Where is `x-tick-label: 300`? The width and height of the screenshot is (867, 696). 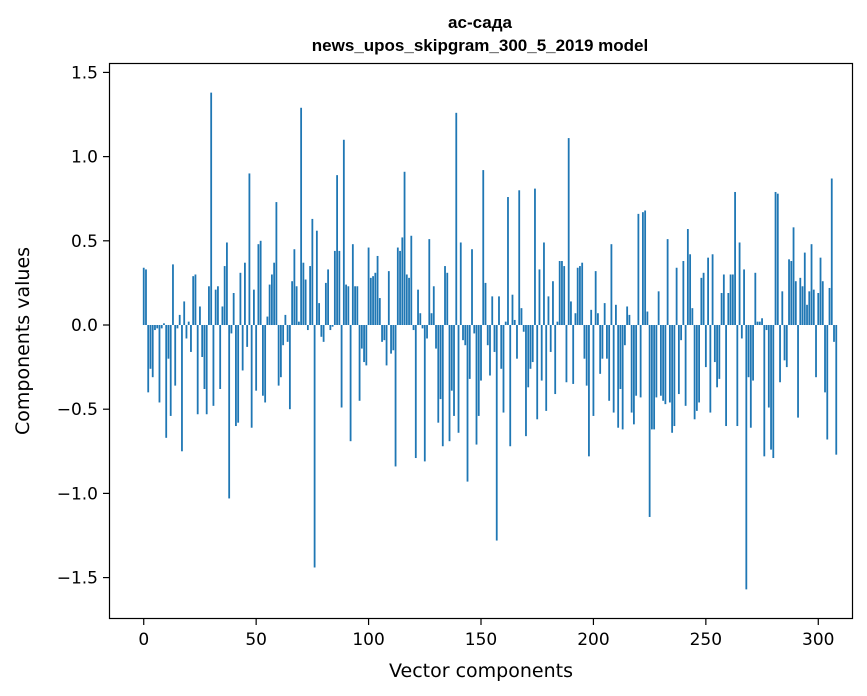
x-tick-label: 300 is located at coordinates (818, 640).